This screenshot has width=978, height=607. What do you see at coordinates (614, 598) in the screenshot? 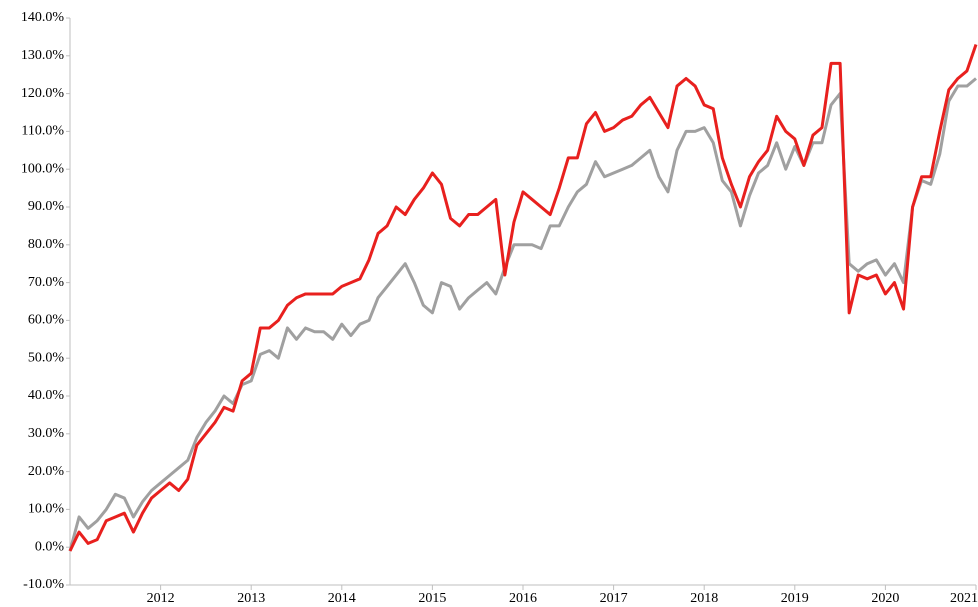
I see `x-tick-label: 2017` at bounding box center [614, 598].